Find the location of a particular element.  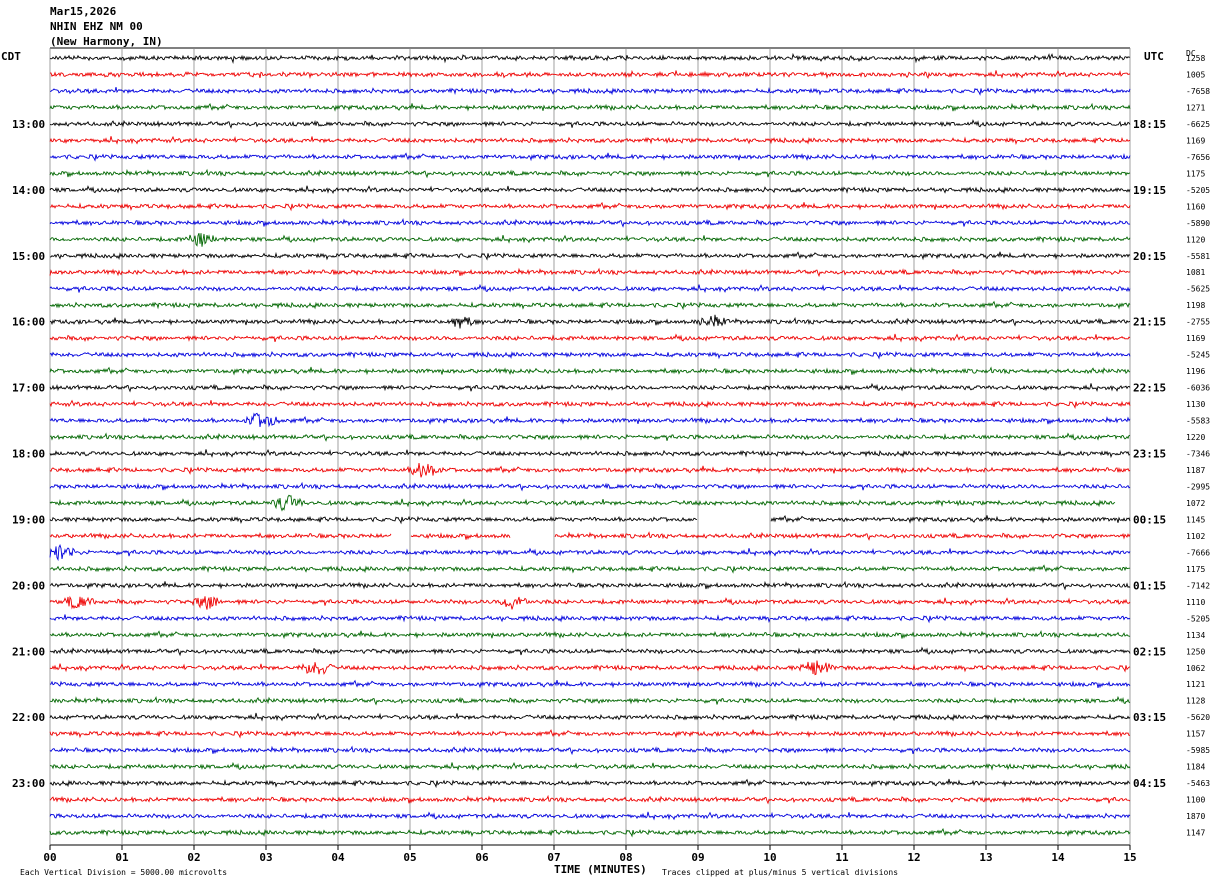

dc-offset-label: 1175 is located at coordinates (1195, 569).